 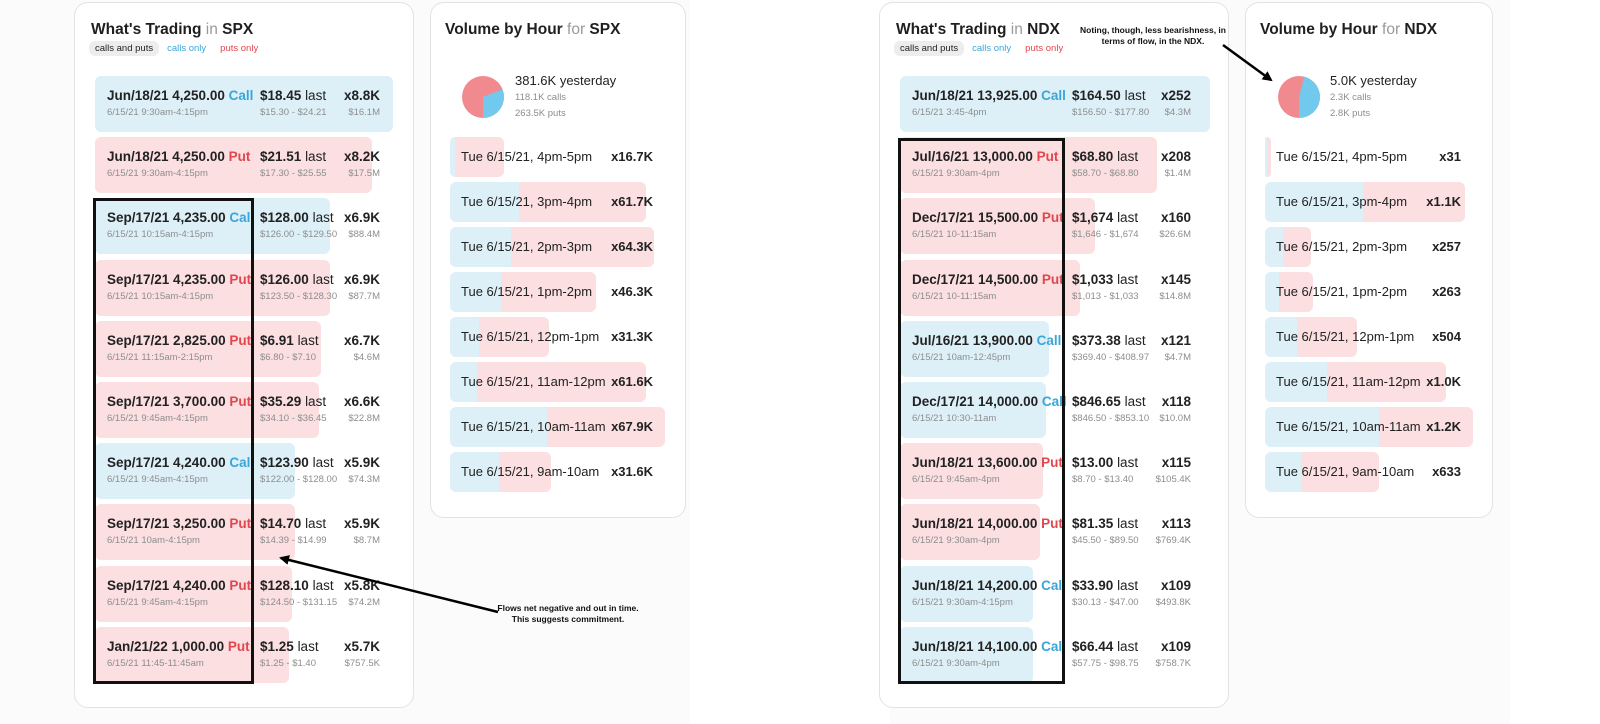 I want to click on last-value: $21.51, so click(x=281, y=157).